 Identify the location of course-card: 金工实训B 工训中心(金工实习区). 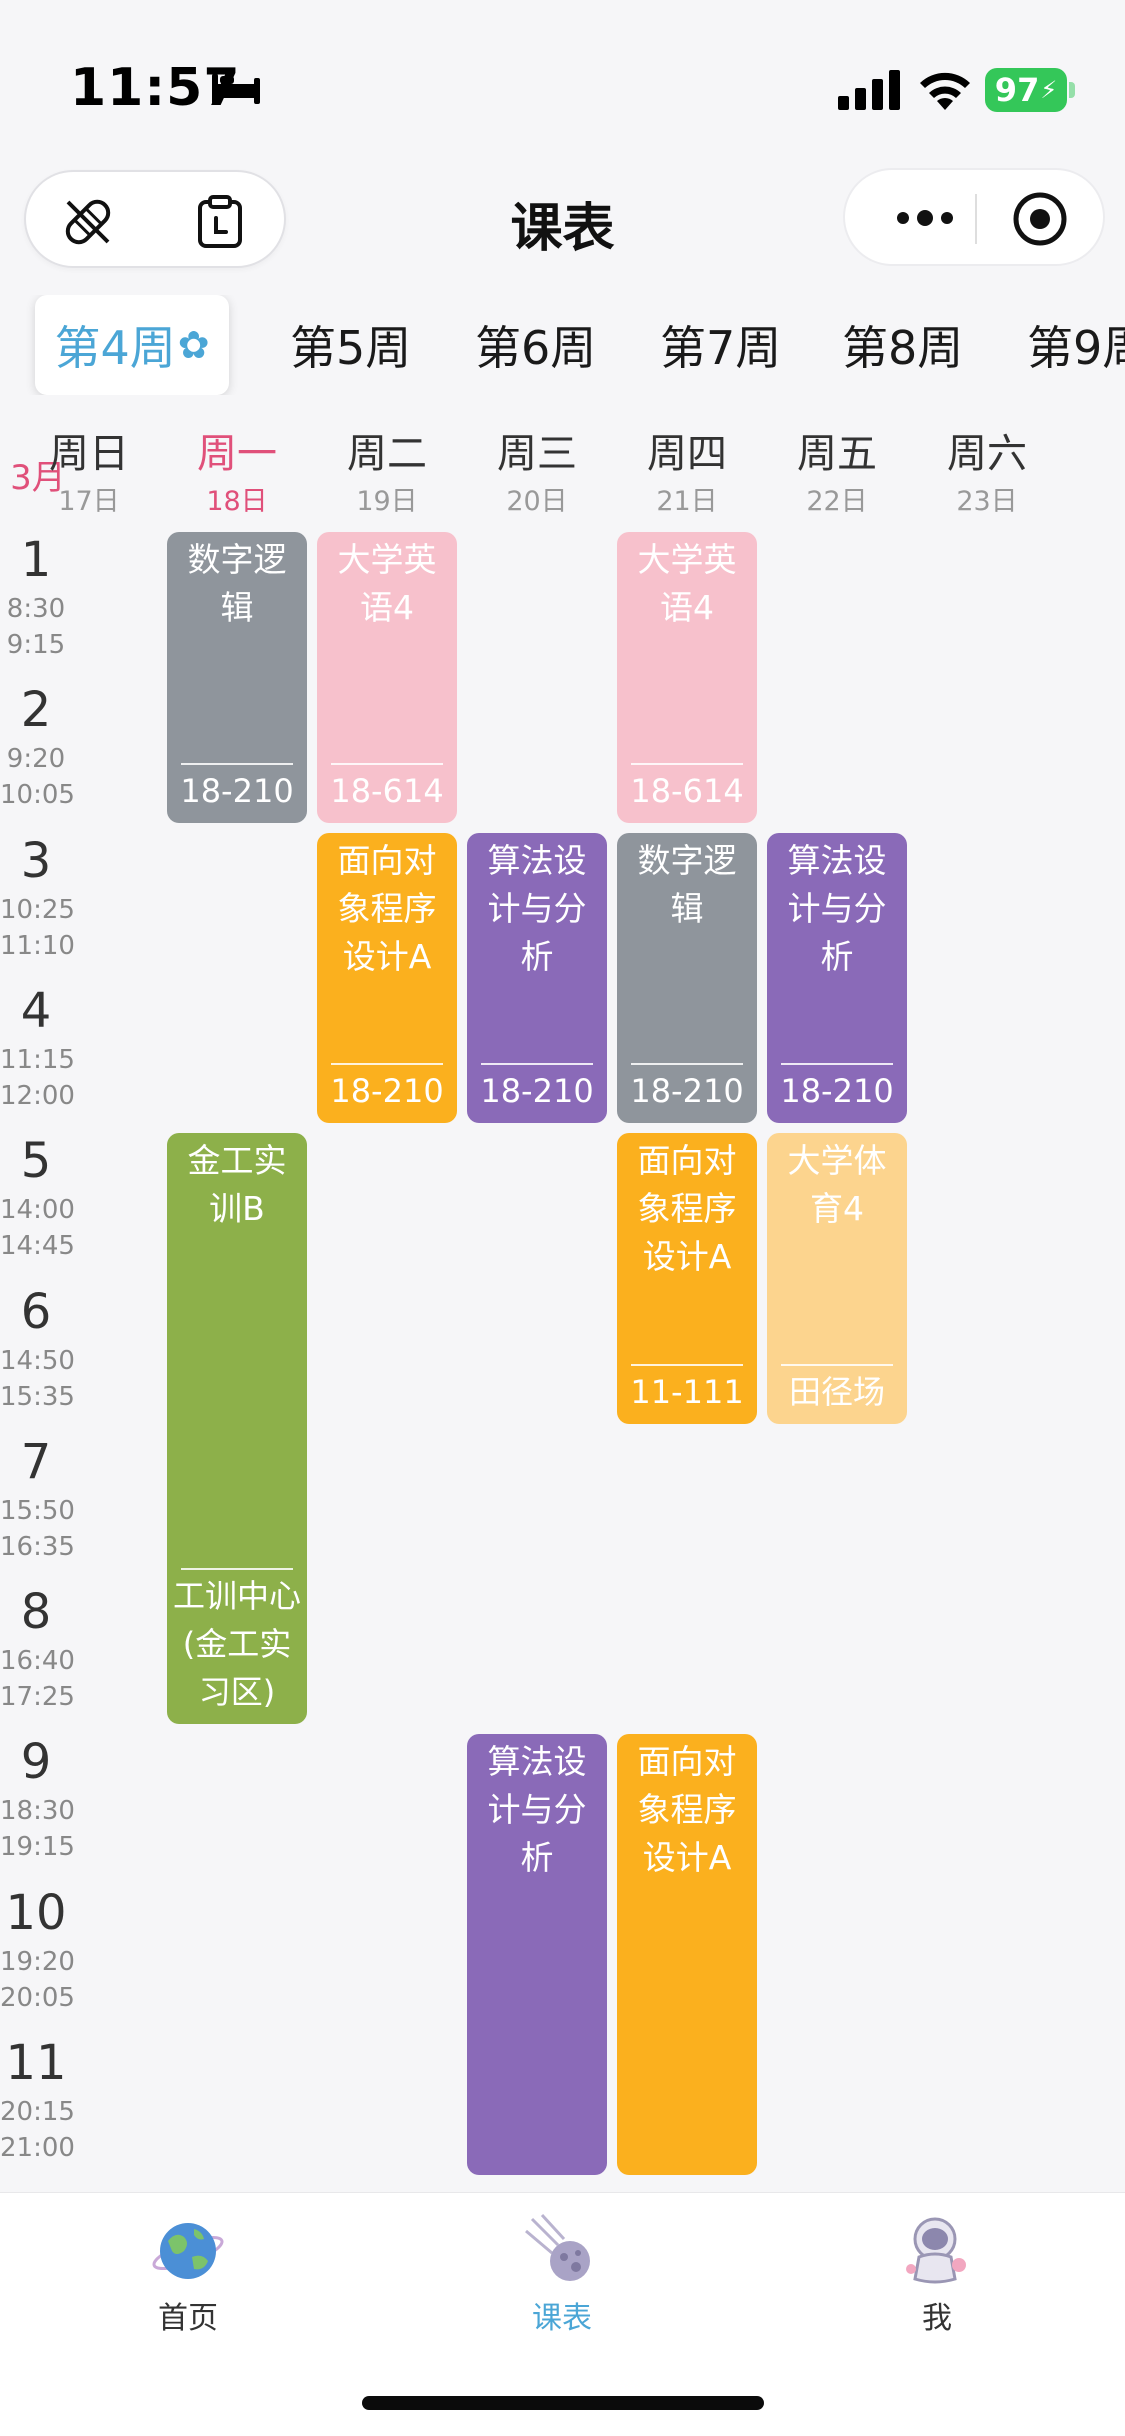
(237, 1429).